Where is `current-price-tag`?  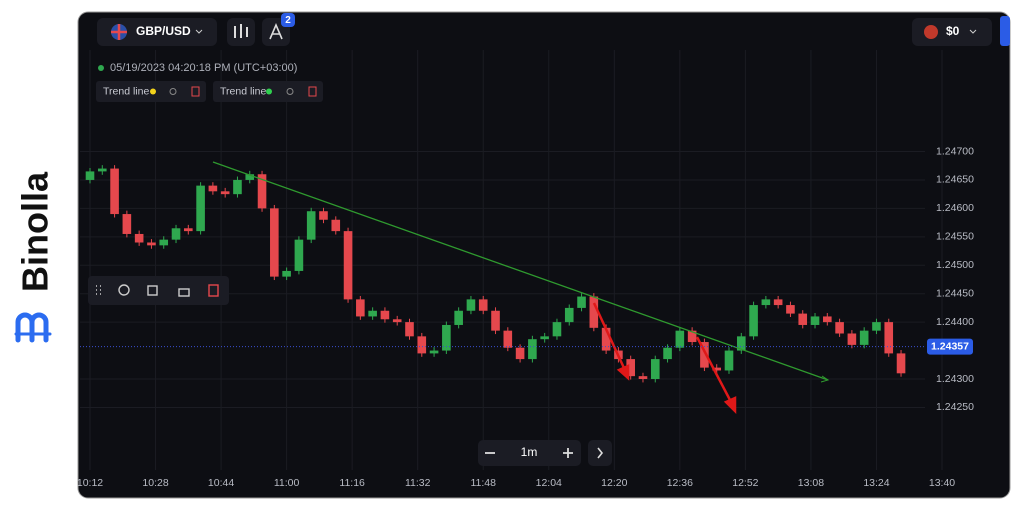
current-price-tag is located at coordinates (950, 346).